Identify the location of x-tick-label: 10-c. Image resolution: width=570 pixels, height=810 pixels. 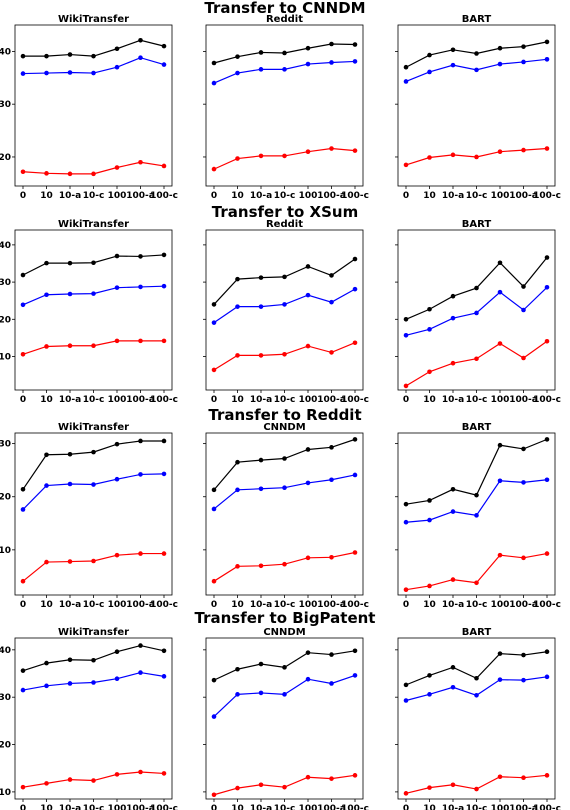
(285, 400).